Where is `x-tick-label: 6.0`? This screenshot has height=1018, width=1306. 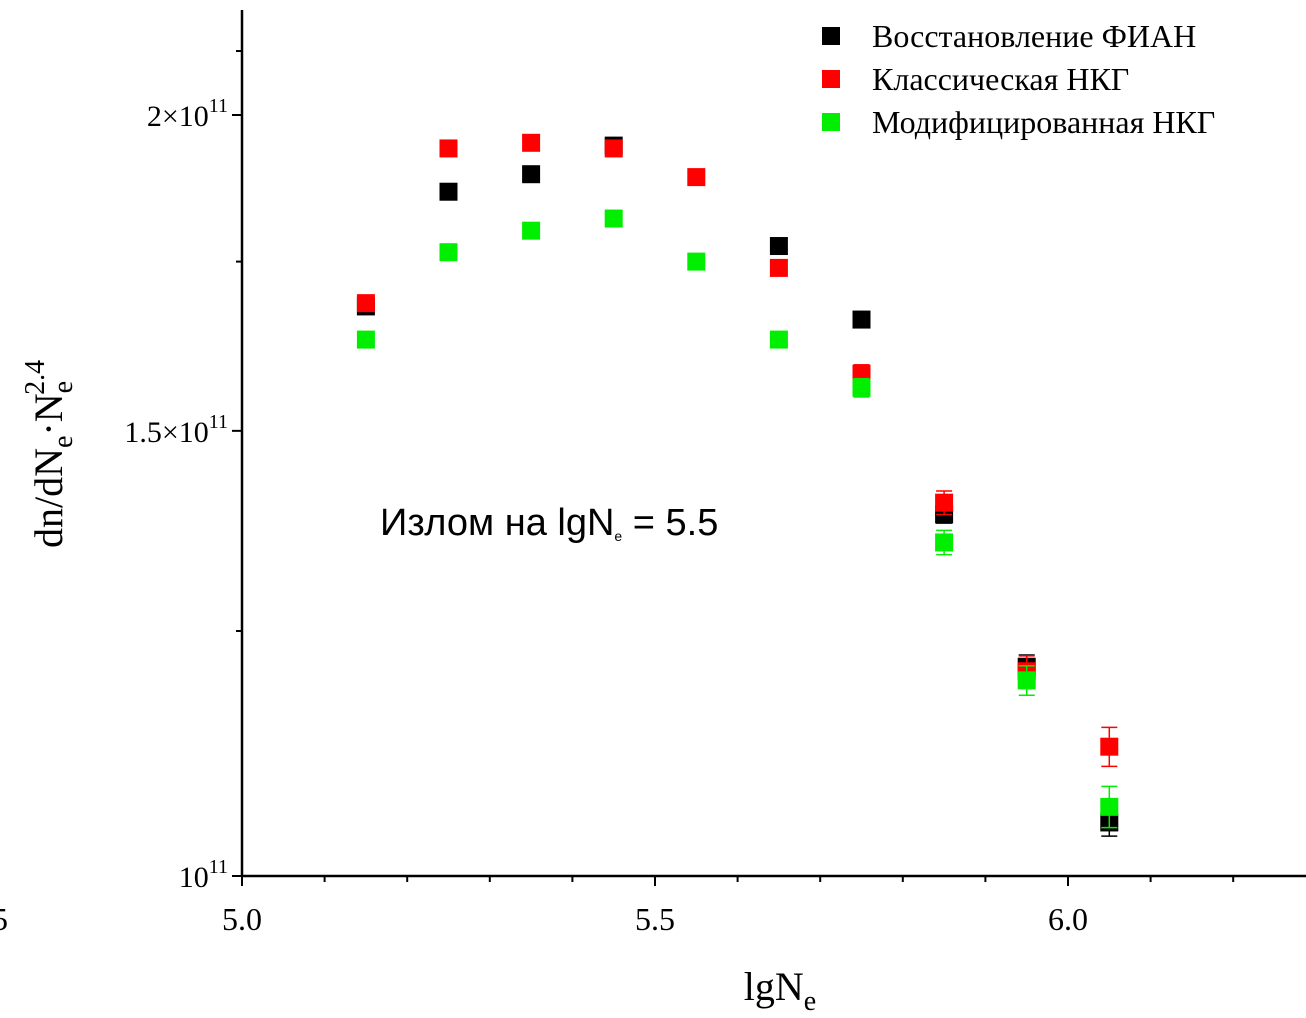
x-tick-label: 6.0 is located at coordinates (1068, 919).